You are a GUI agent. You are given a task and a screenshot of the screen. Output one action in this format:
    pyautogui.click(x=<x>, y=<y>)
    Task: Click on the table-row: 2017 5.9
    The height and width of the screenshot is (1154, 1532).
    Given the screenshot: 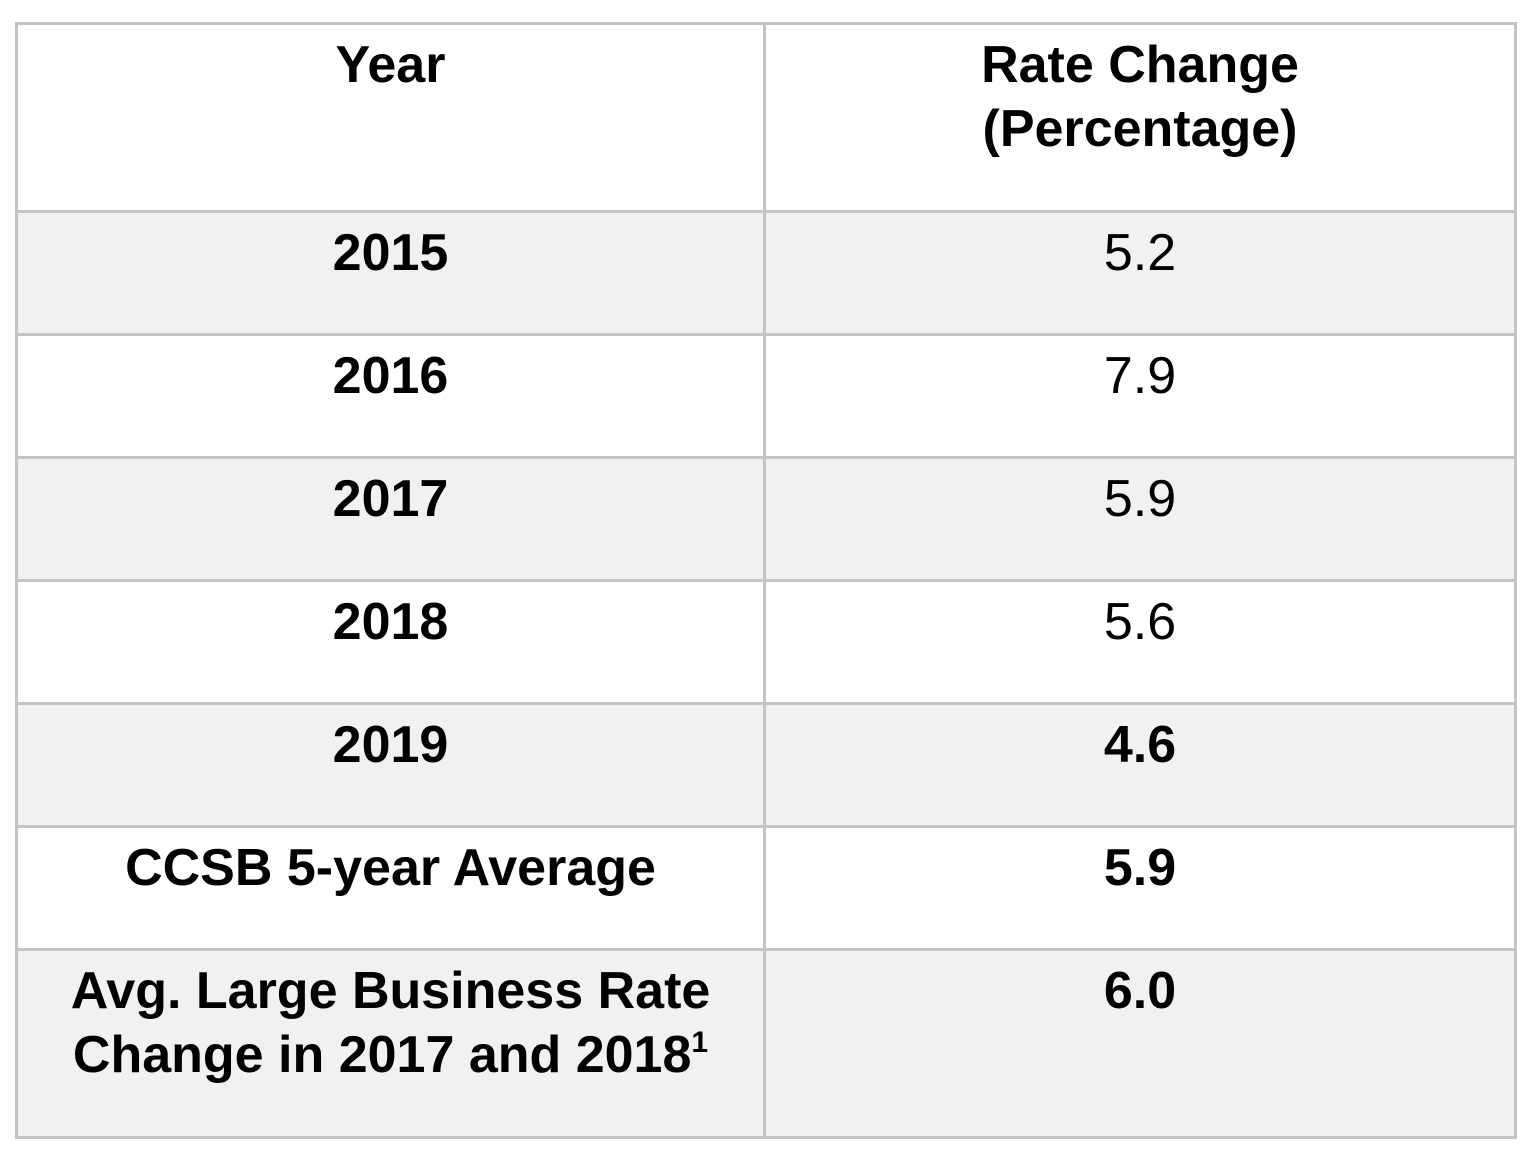 What is the action you would take?
    pyautogui.click(x=766, y=519)
    